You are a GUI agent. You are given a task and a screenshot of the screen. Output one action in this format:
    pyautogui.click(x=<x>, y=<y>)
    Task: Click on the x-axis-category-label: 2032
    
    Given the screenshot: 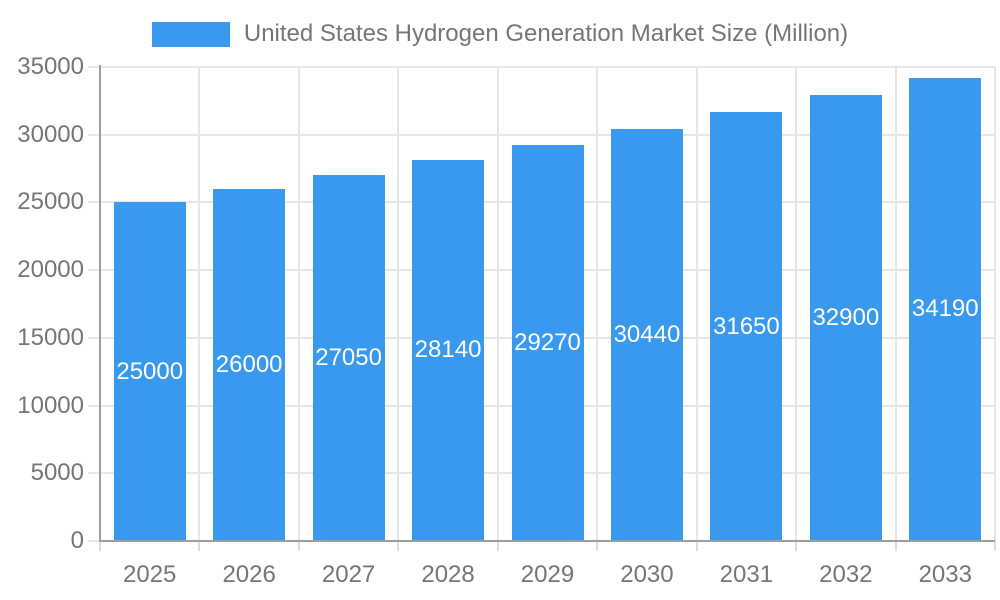 What is the action you would take?
    pyautogui.click(x=846, y=574)
    